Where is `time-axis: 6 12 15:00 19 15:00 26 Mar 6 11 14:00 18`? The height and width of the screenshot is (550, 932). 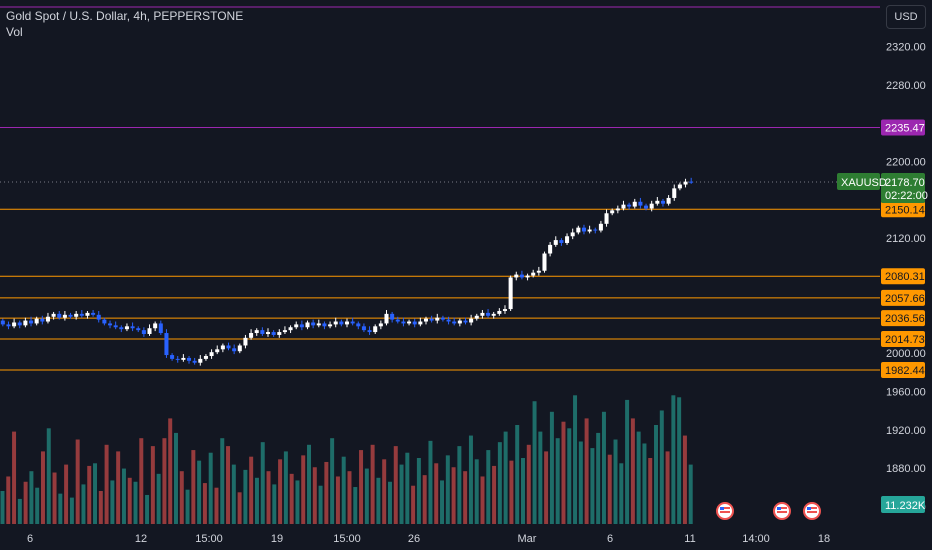
time-axis: 6 12 15:00 19 15:00 26 Mar 6 11 14:00 18 is located at coordinates (428, 539).